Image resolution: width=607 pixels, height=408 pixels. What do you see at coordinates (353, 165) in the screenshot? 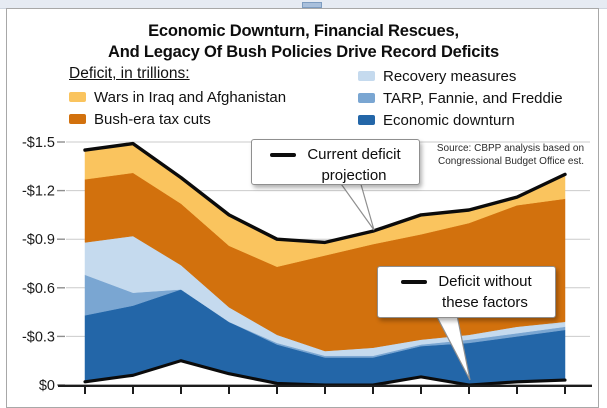
I see `callout-current-text: Current deficit projection` at bounding box center [353, 165].